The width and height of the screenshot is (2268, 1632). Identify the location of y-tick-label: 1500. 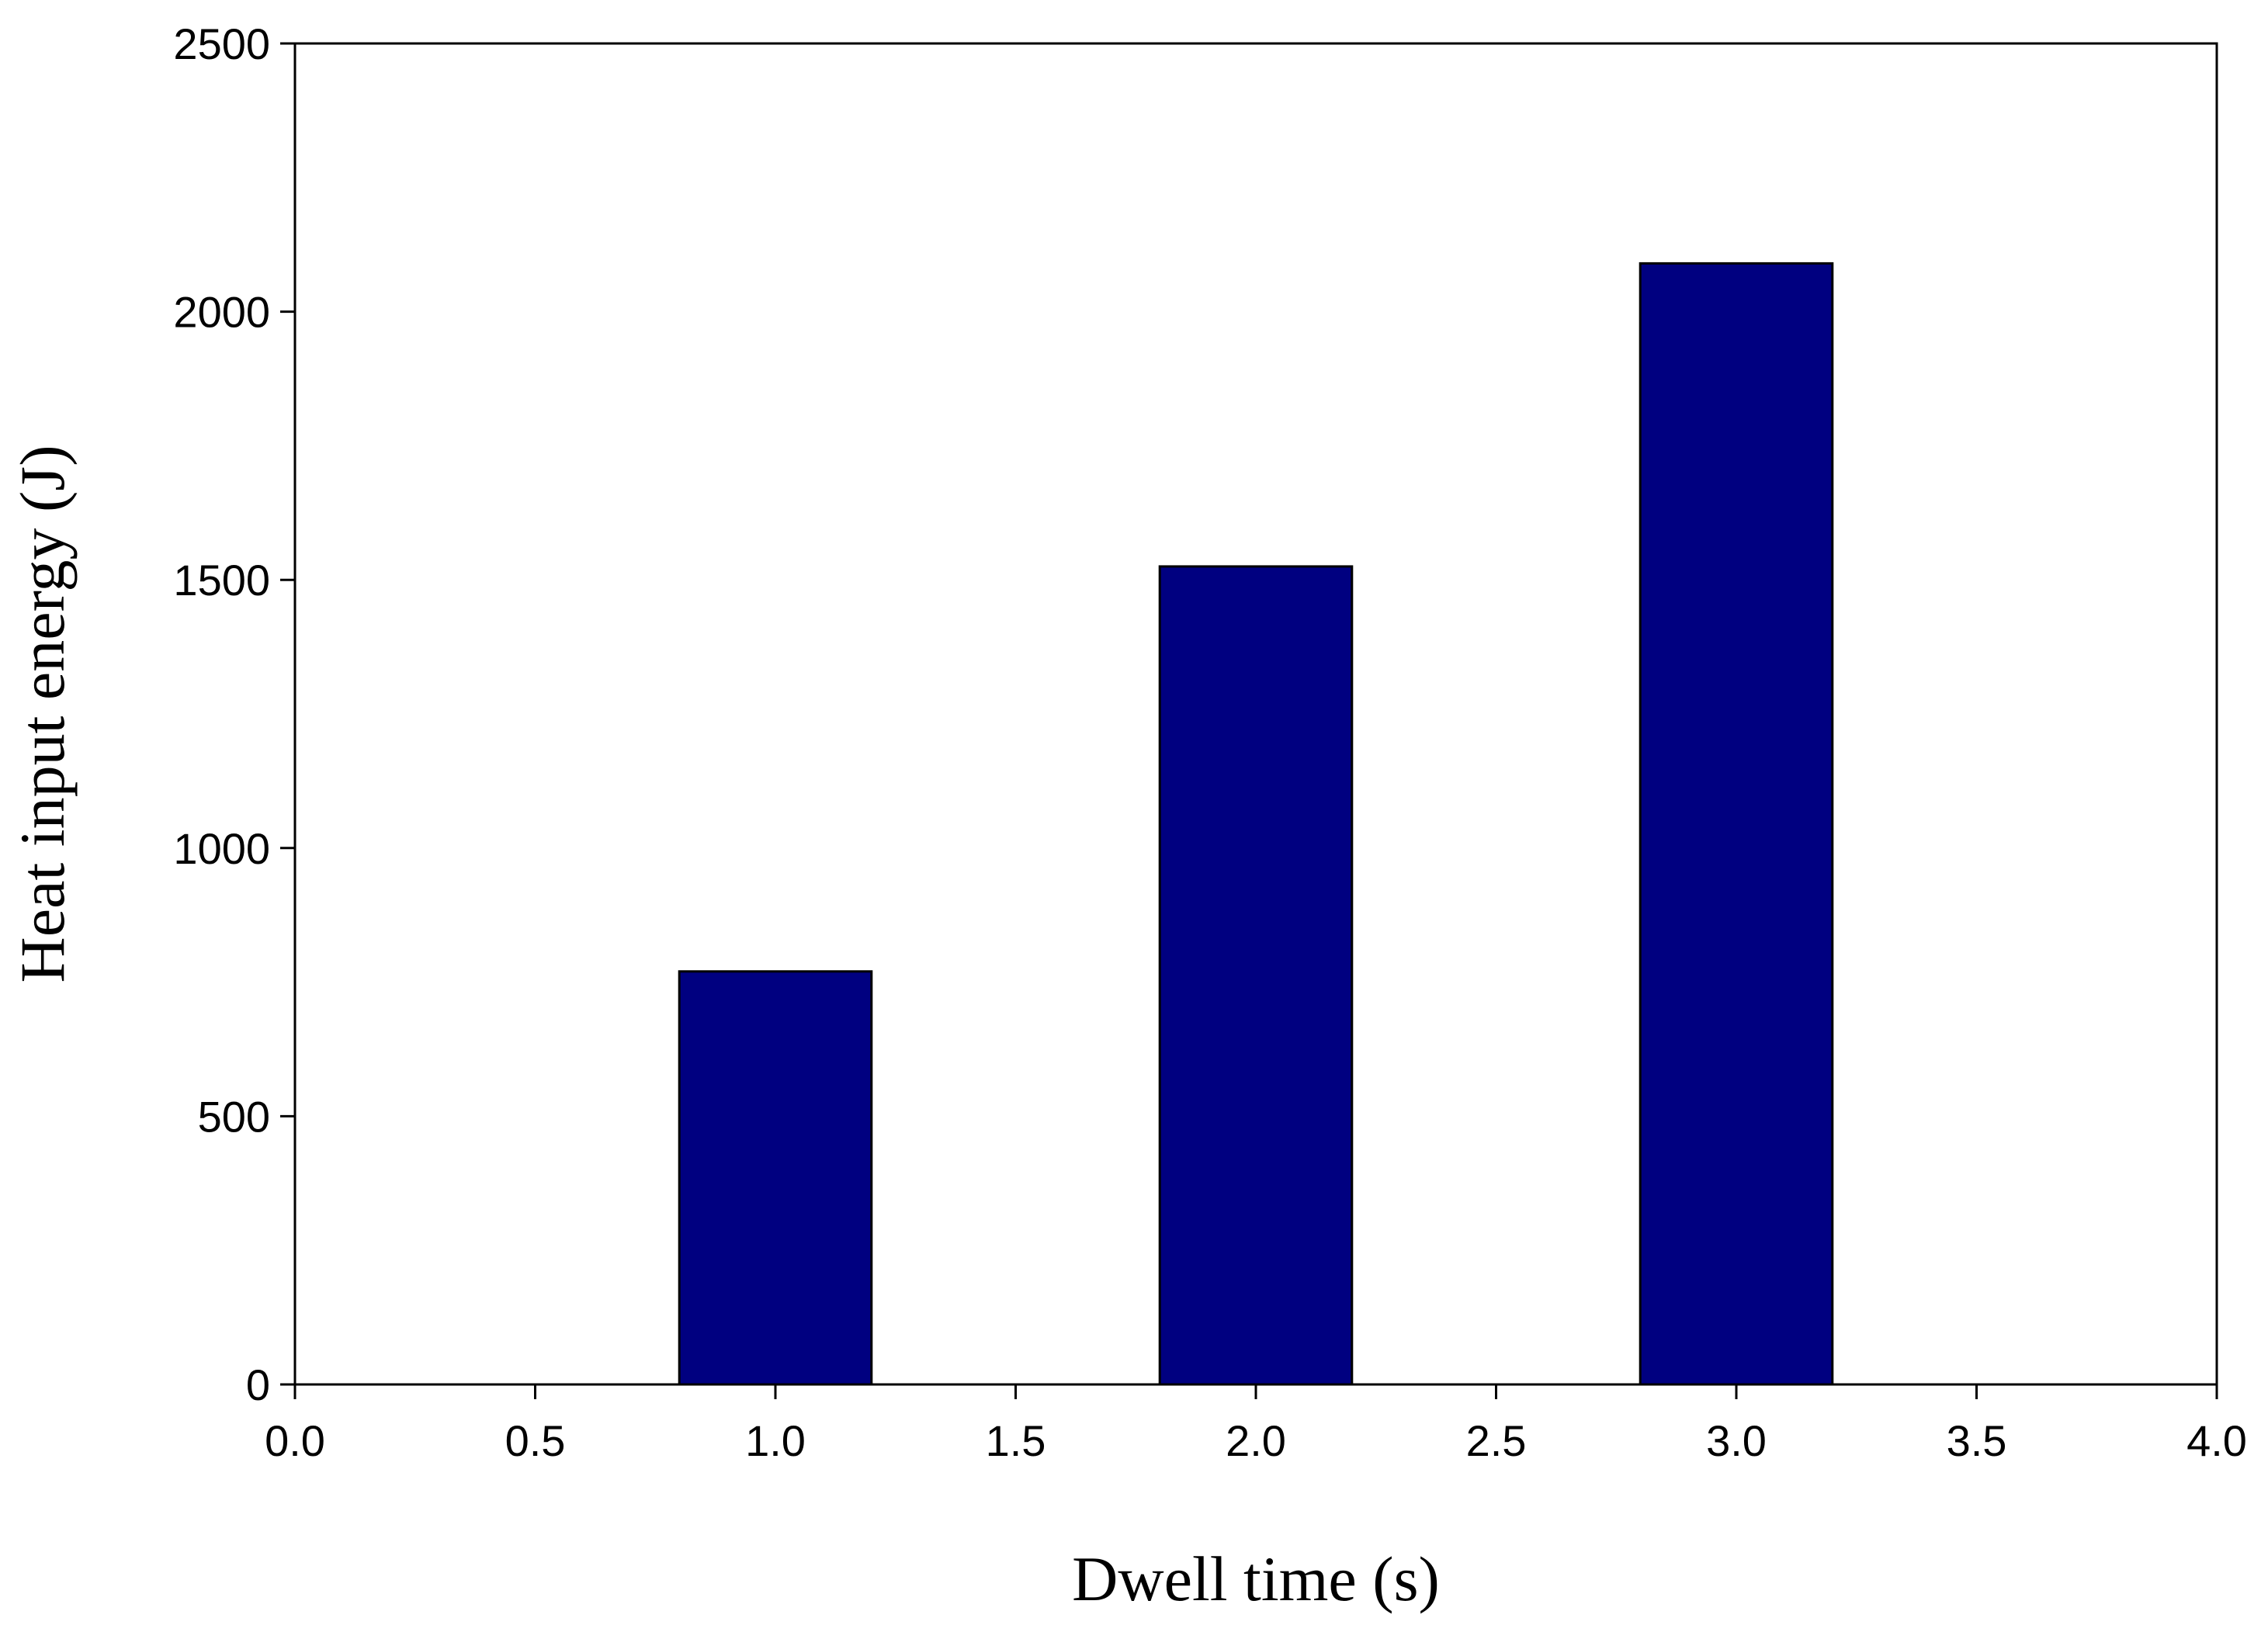
(221, 581).